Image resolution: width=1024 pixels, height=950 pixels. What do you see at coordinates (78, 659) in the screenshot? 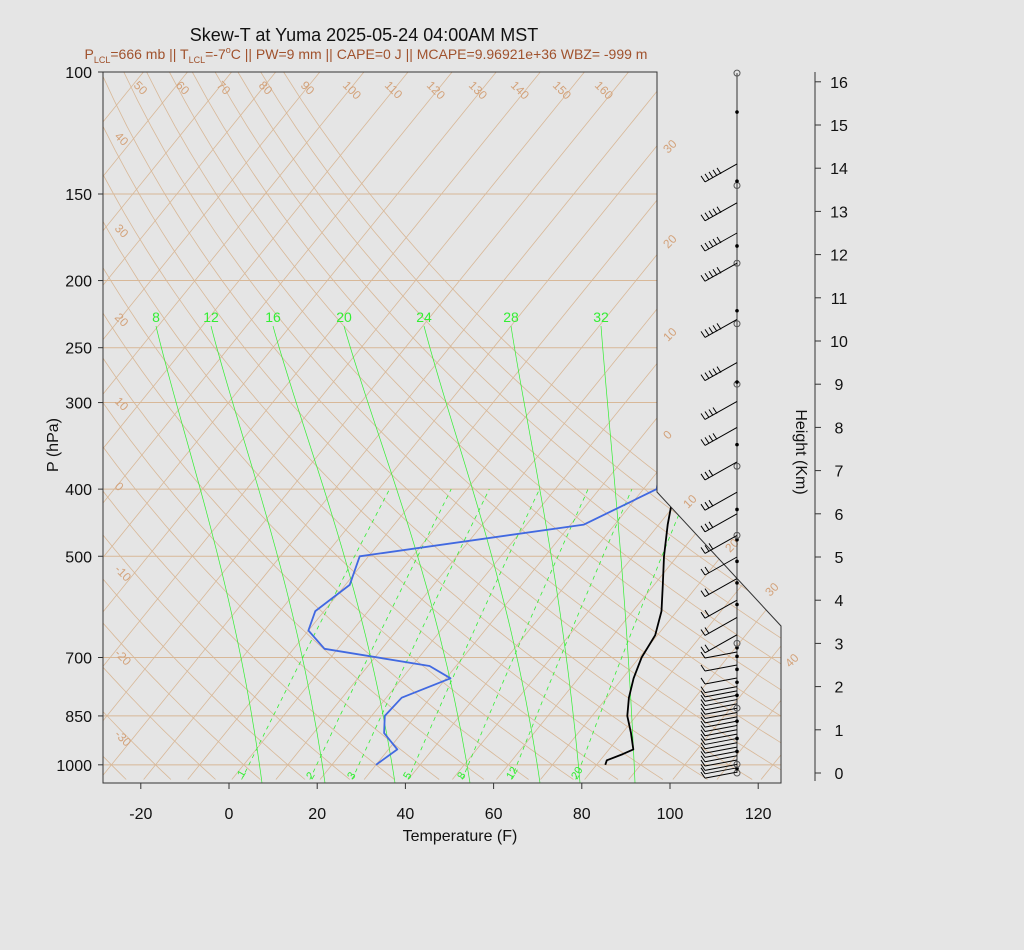
I see `p-tick-label-700: 700` at bounding box center [78, 659].